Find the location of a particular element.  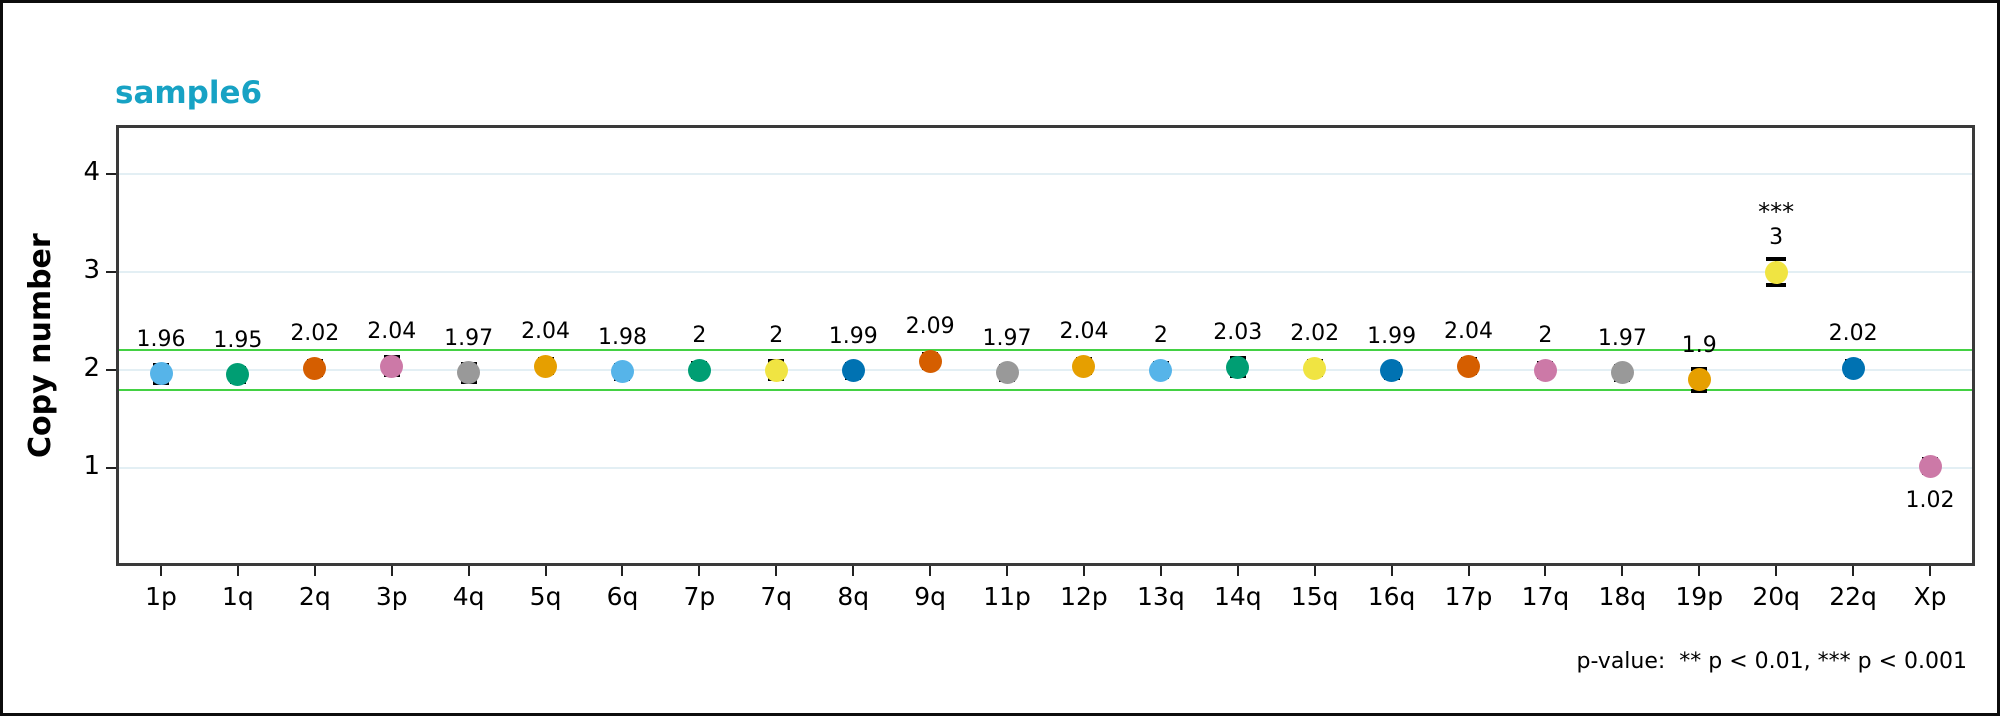

x-tick-4q is located at coordinates (468, 571).